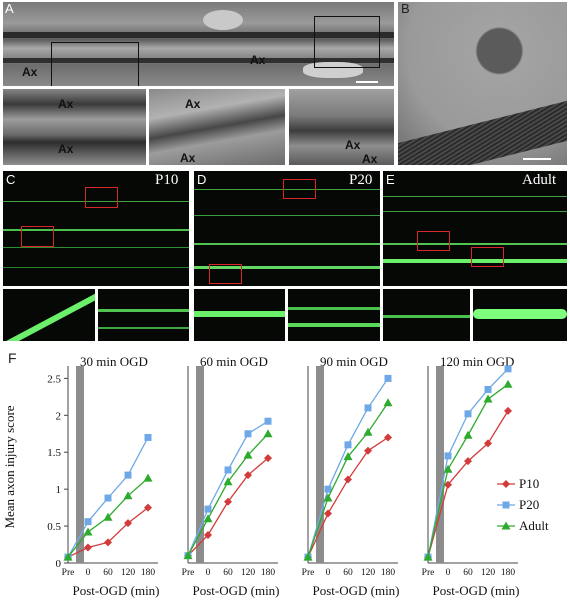 Image resolution: width=570 pixels, height=601 pixels. I want to click on y-tick-label: 0, so click(59, 564).